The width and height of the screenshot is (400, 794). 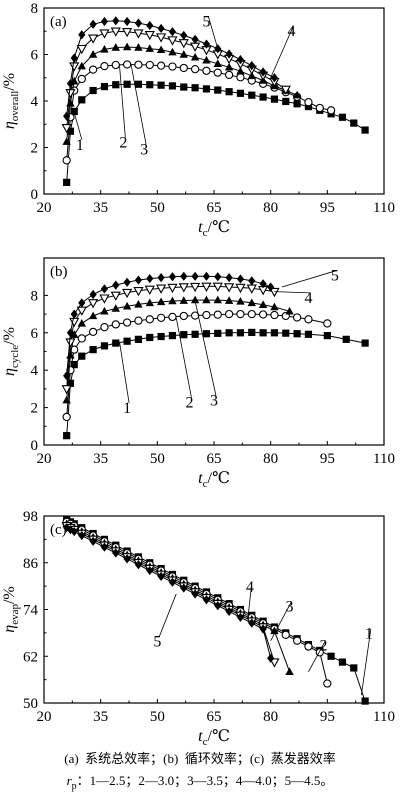 I want to click on curve-label-1: 1, so click(x=127, y=408).